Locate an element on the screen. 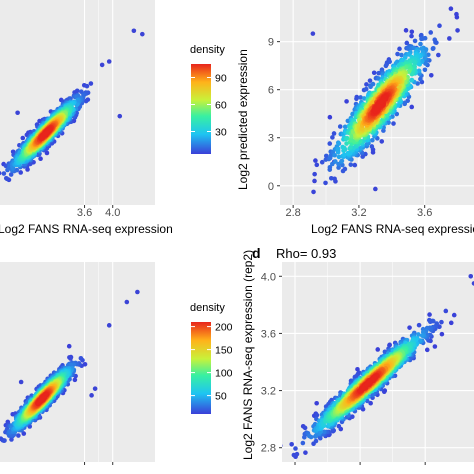 The height and width of the screenshot is (474, 474). x-tick-label: 3.6 is located at coordinates (424, 213).